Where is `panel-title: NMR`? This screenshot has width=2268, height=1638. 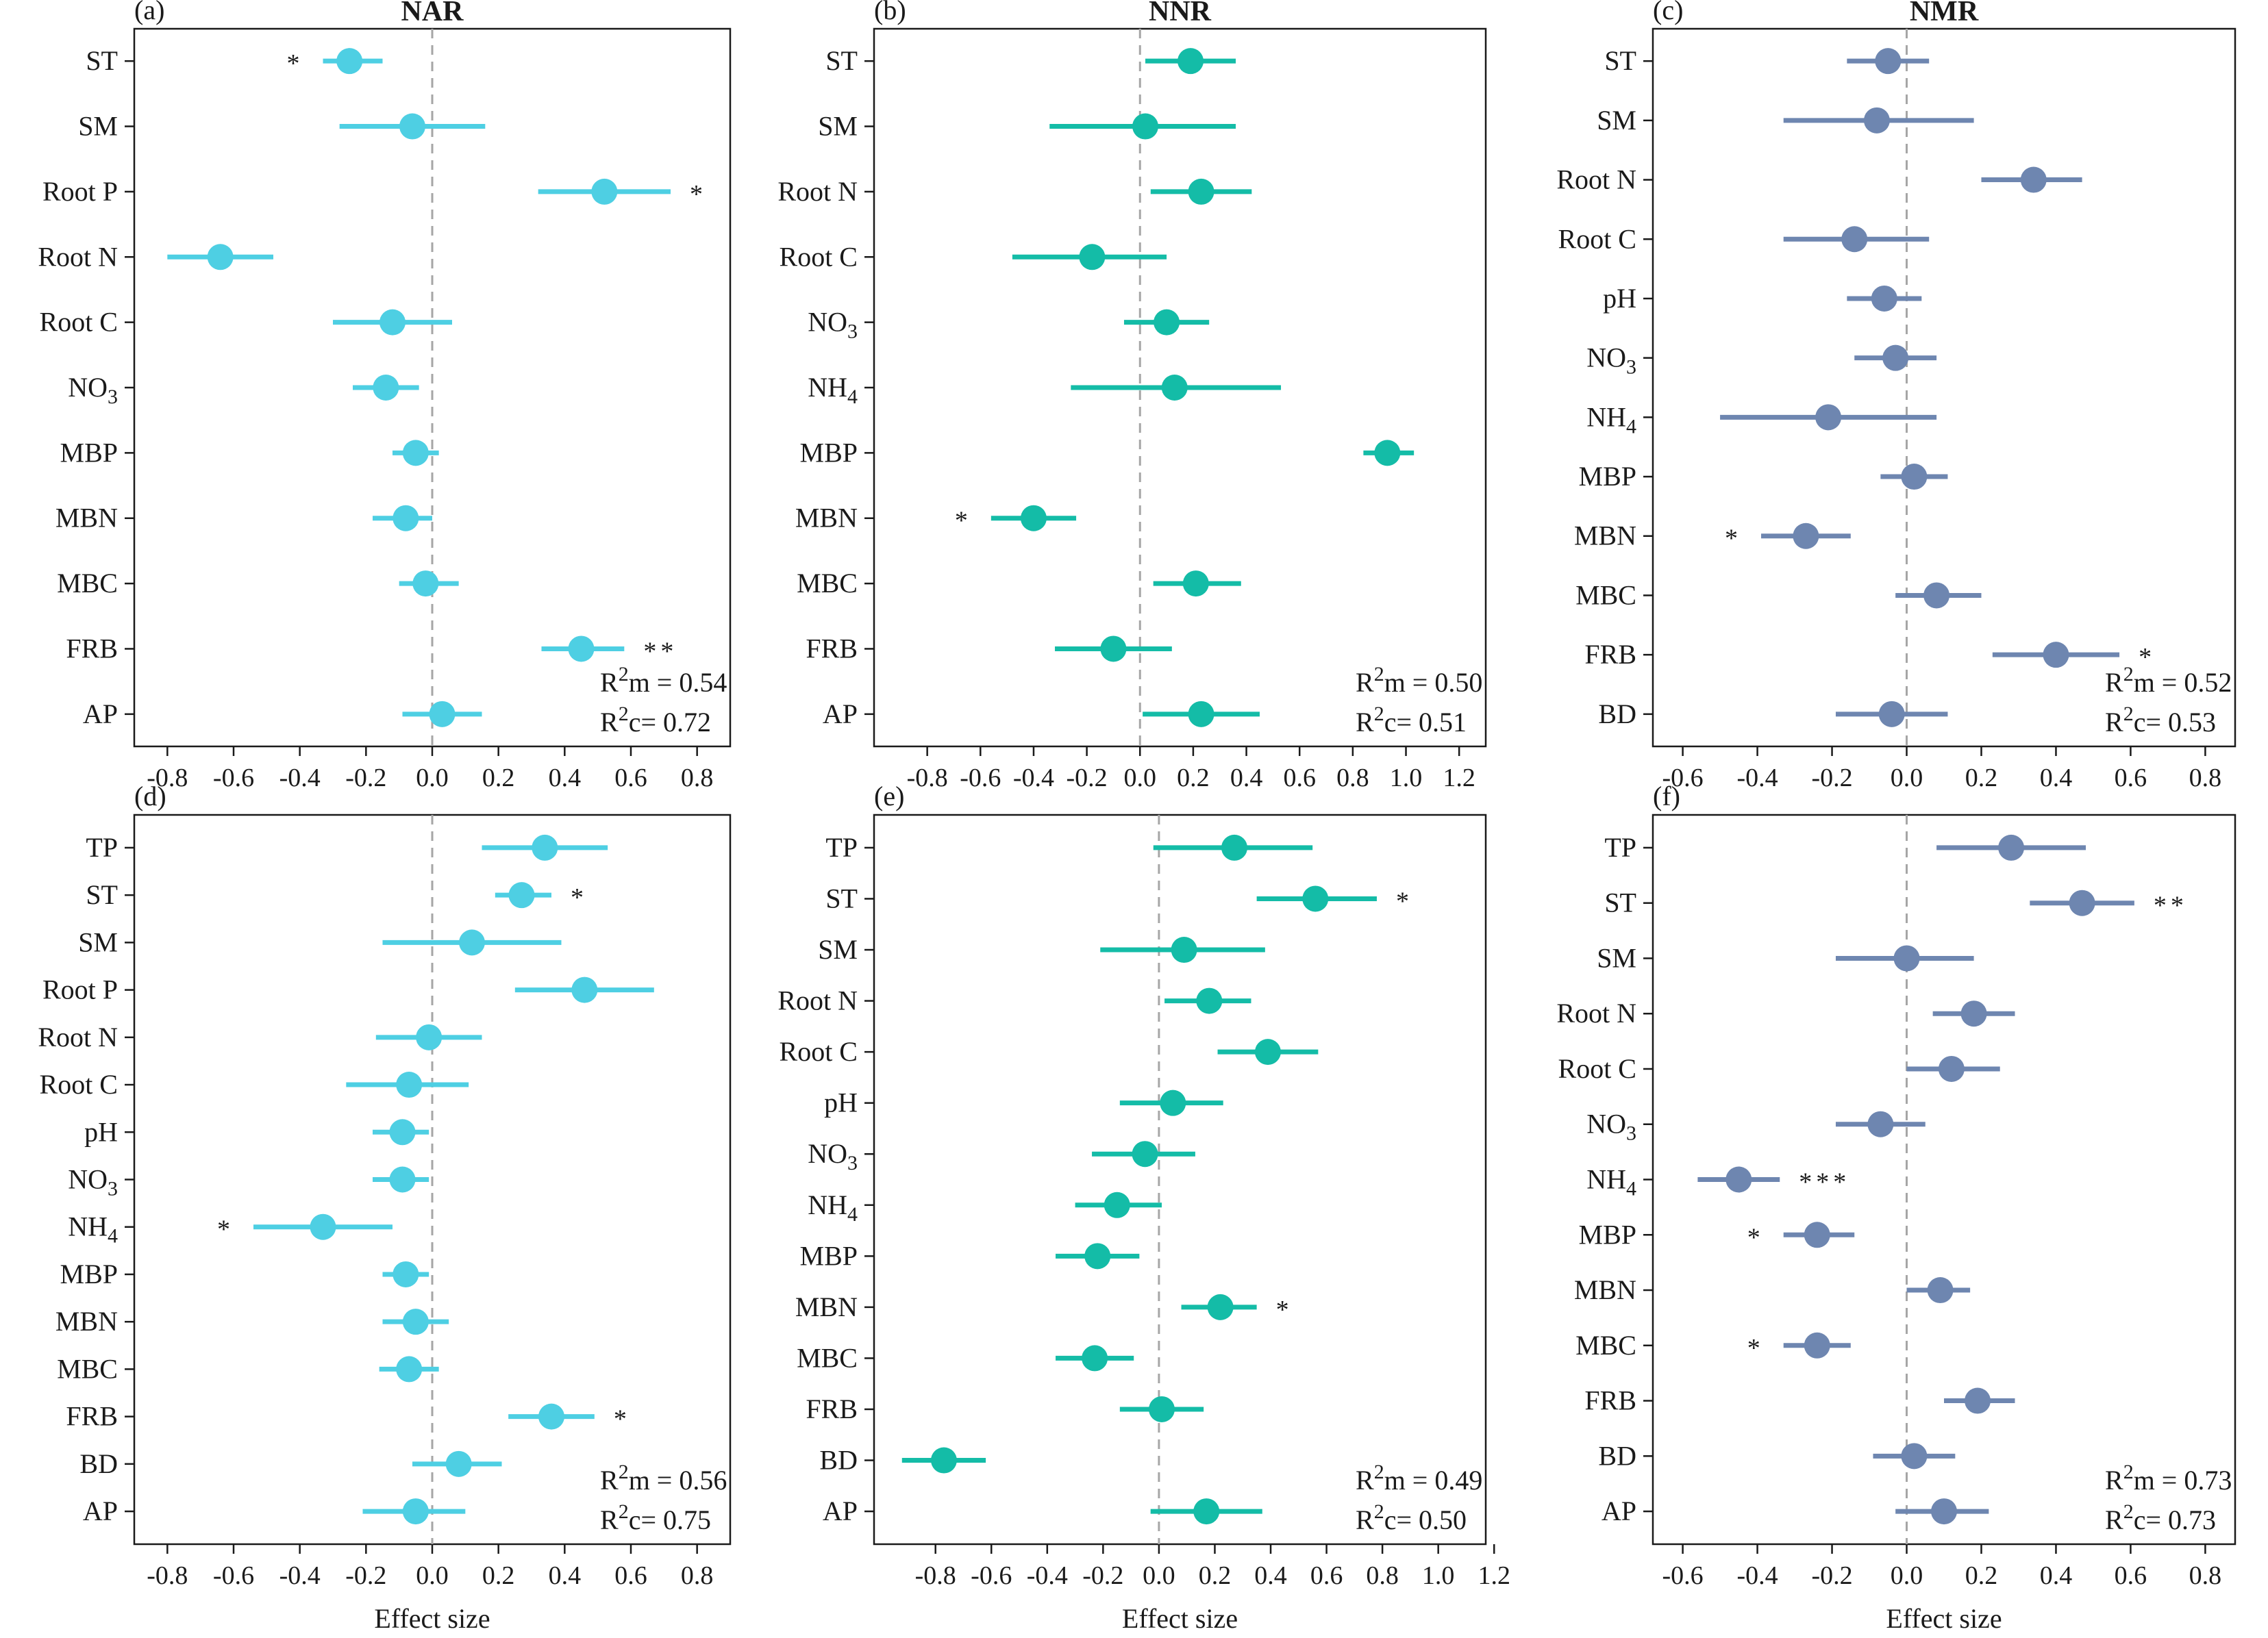
panel-title: NMR is located at coordinates (1944, 13).